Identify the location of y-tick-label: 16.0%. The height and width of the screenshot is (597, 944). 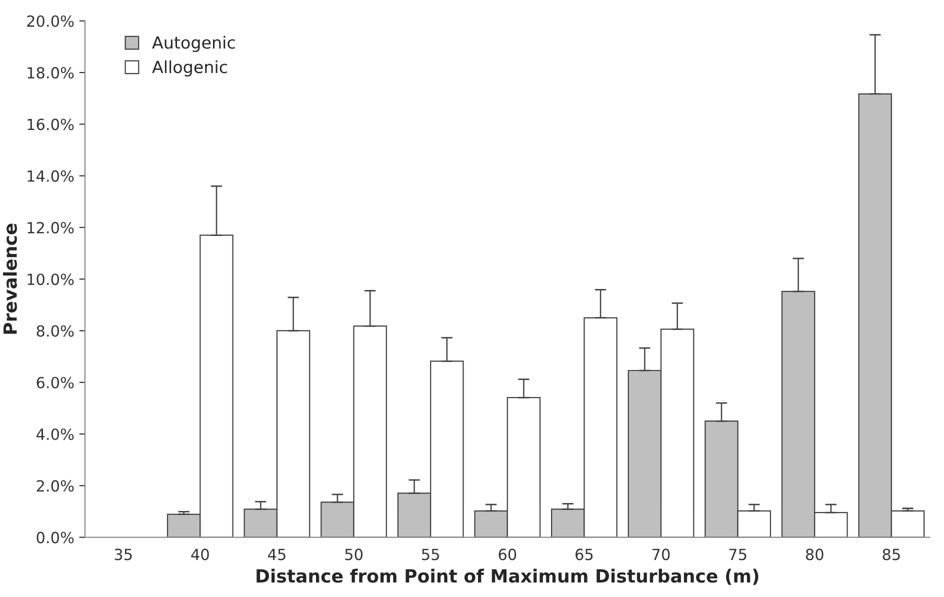
(51, 124).